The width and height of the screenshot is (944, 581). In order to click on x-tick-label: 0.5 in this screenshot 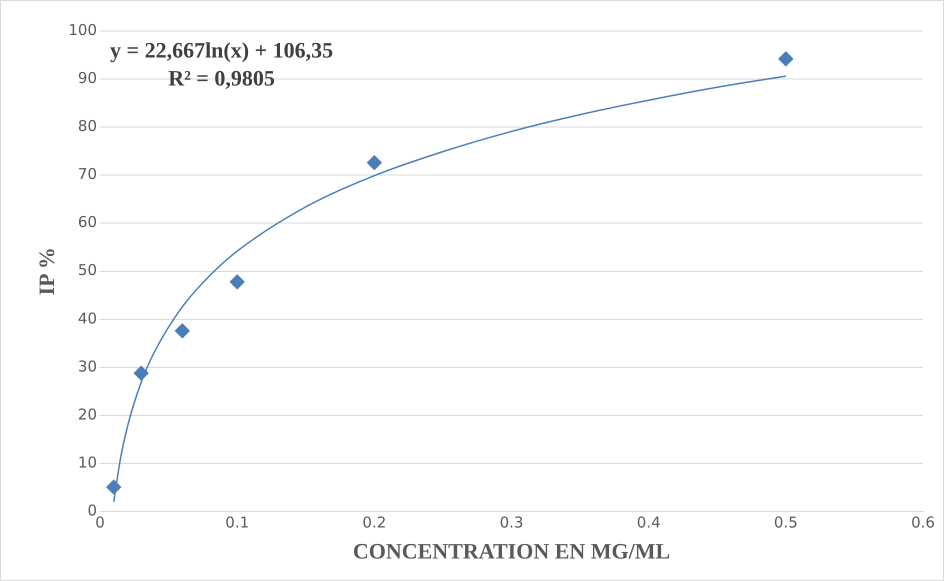, I will do `click(786, 522)`.